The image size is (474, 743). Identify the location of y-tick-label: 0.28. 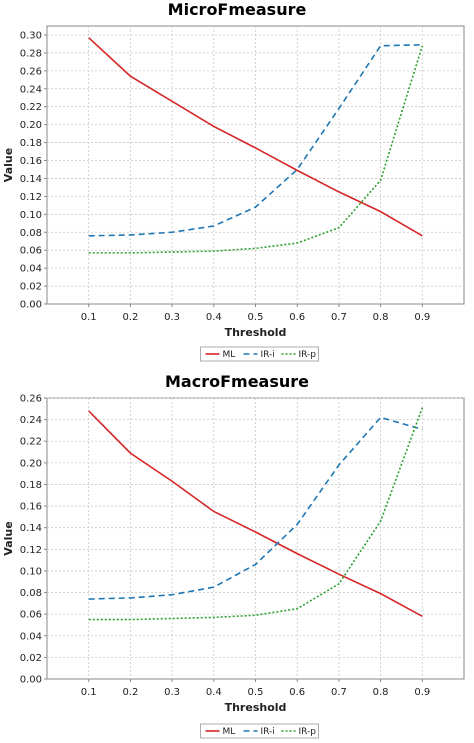
(31, 53).